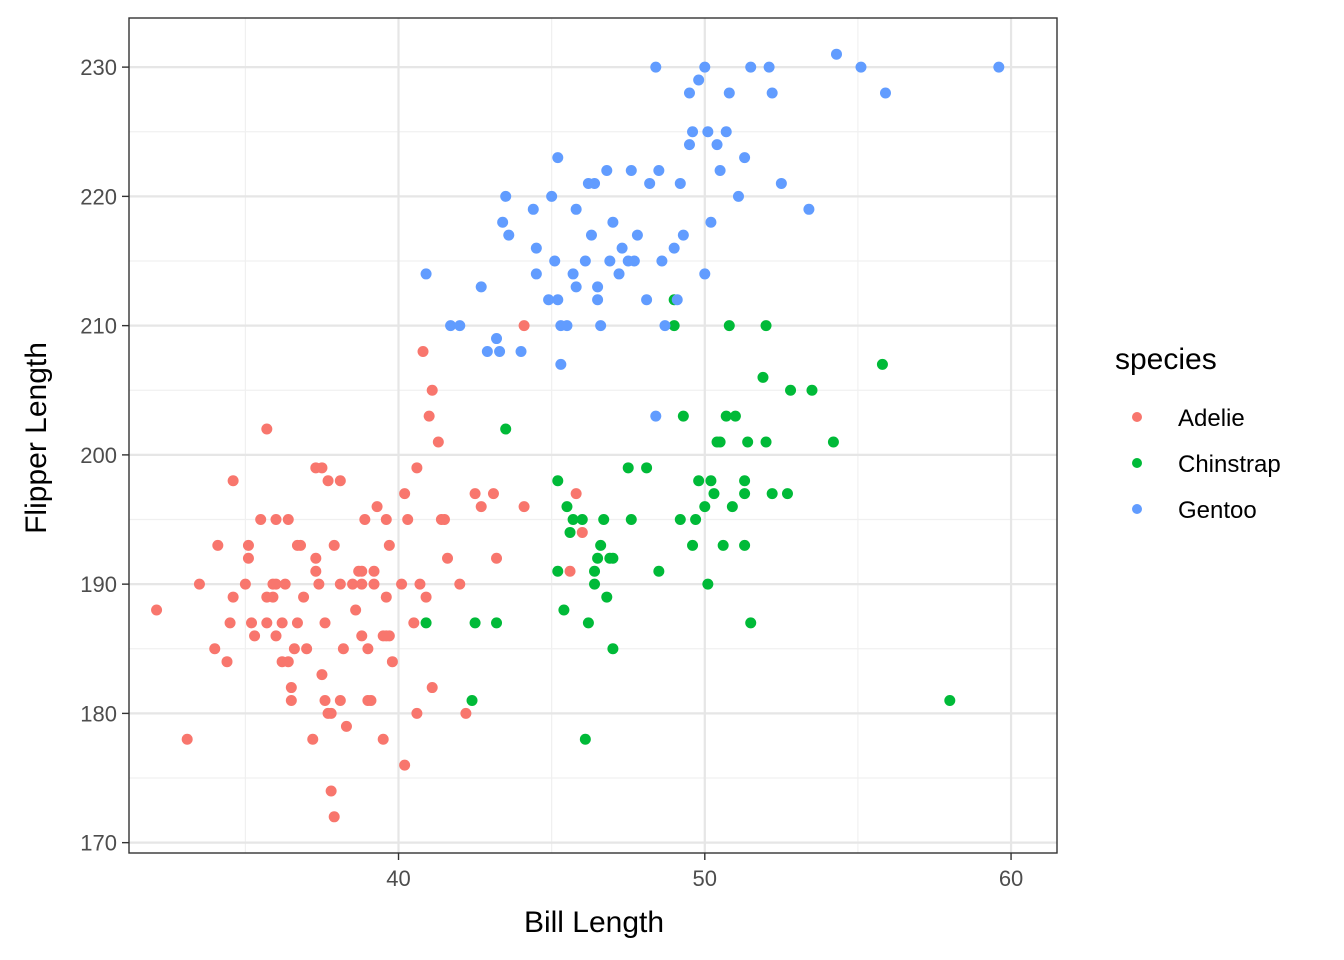 The image size is (1344, 960). I want to click on y-tick-label: 190, so click(98, 584).